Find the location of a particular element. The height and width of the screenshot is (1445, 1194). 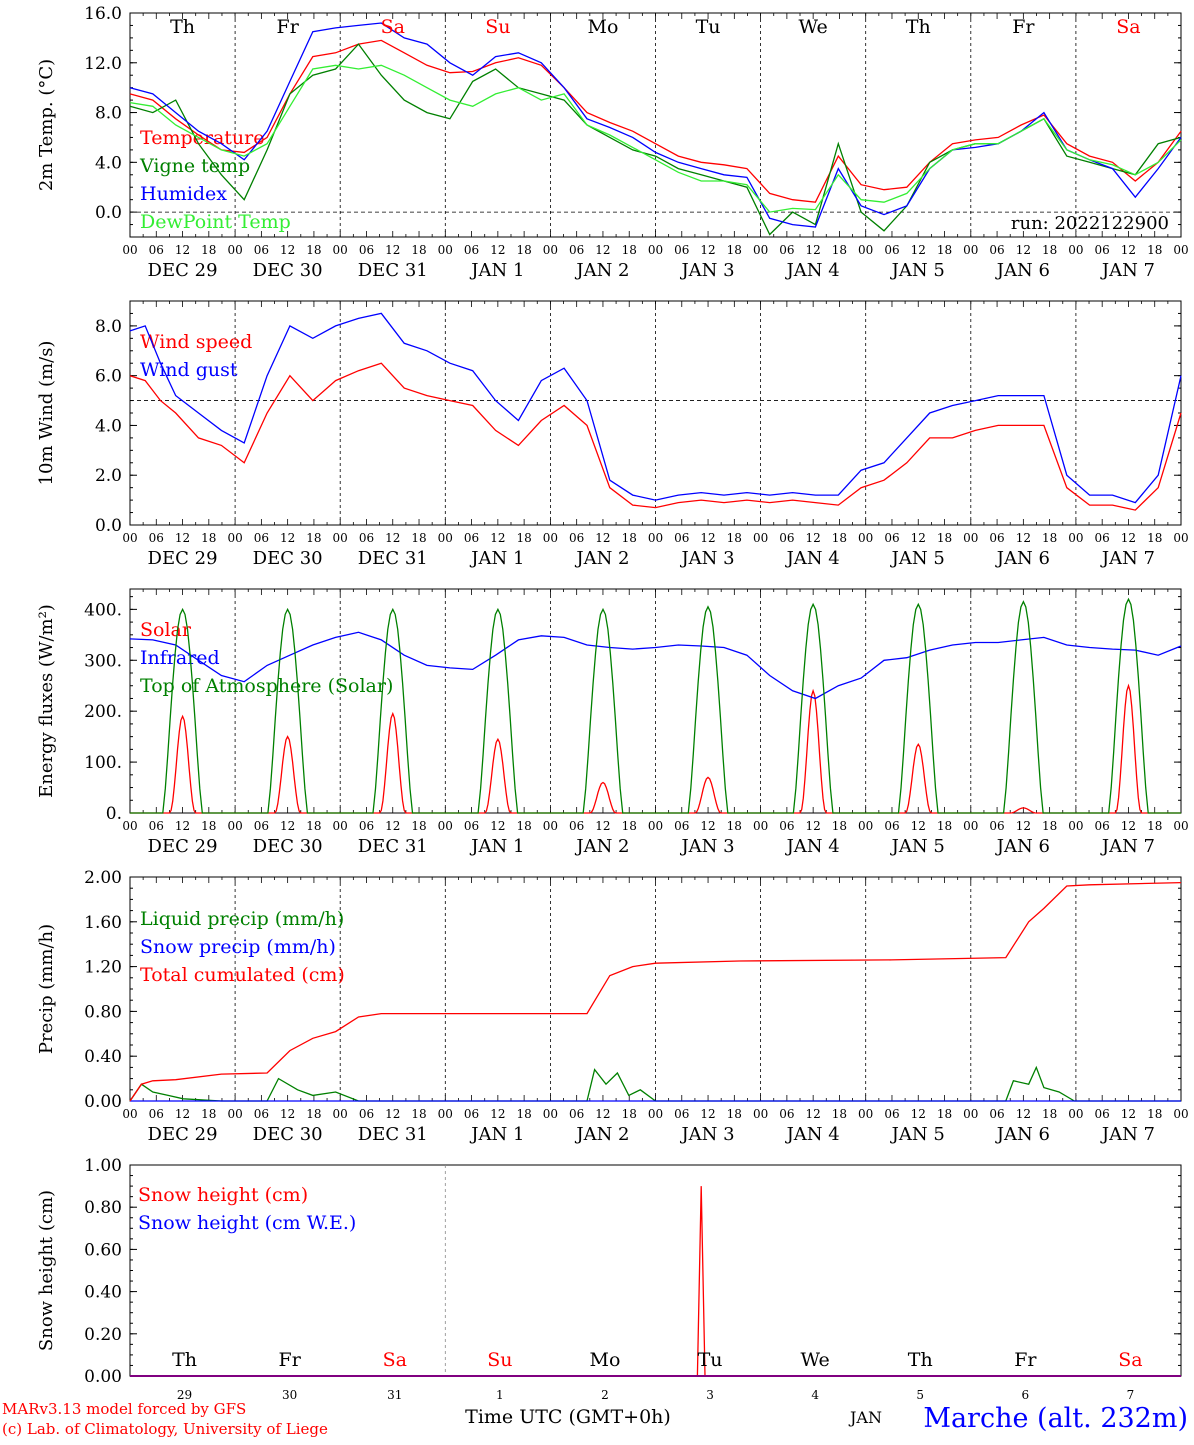

day-name: Tu is located at coordinates (708, 27).